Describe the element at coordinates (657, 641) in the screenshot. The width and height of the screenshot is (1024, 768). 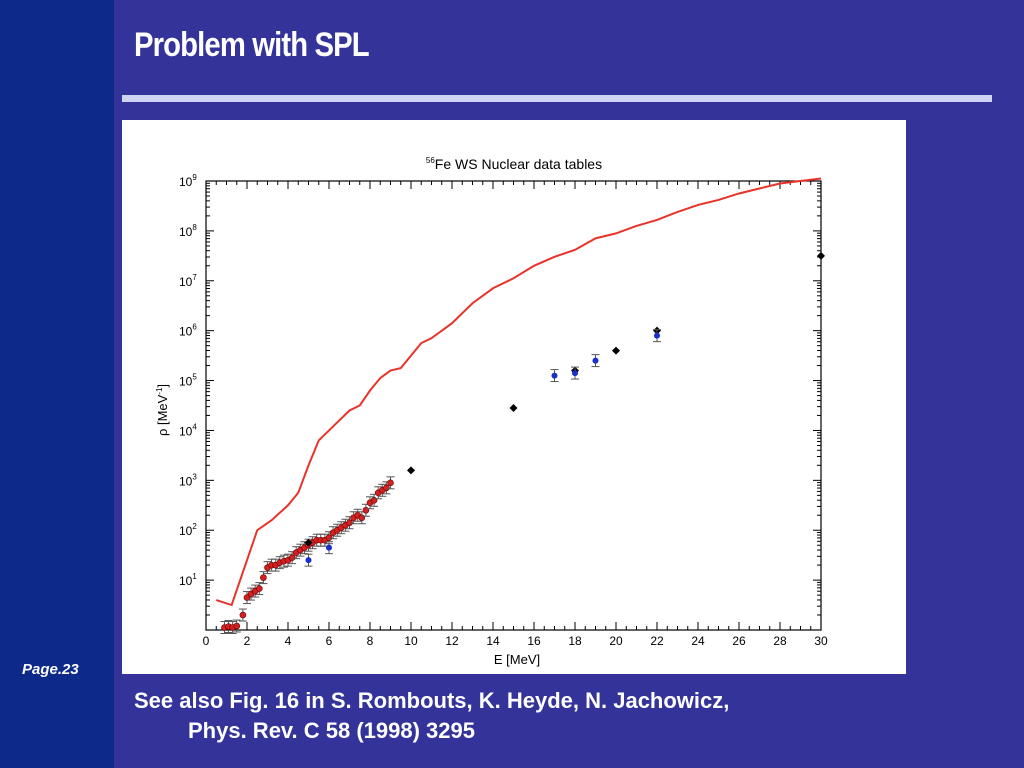
I see `x-tick-label: 22` at that location.